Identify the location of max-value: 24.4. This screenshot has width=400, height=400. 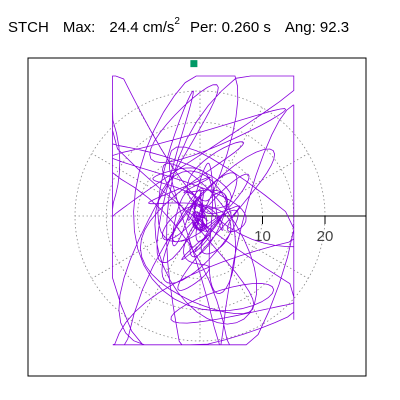
(124, 27).